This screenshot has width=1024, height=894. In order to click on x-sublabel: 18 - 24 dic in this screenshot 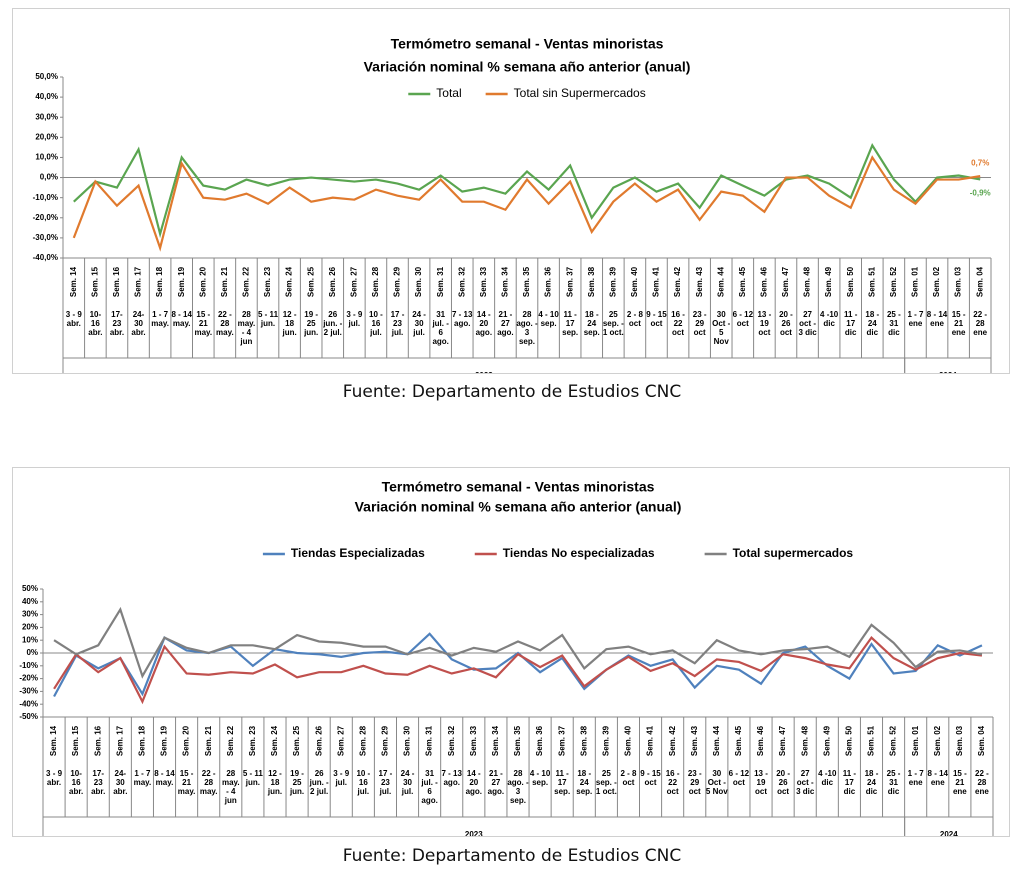, I will do `click(871, 782)`.